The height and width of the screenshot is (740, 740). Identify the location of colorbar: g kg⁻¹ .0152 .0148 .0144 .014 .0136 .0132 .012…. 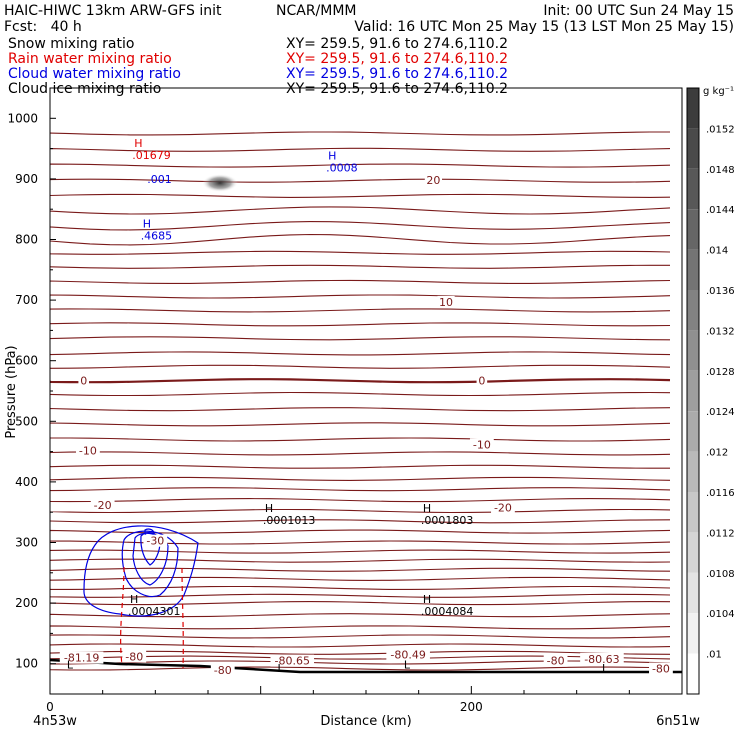
(710, 390).